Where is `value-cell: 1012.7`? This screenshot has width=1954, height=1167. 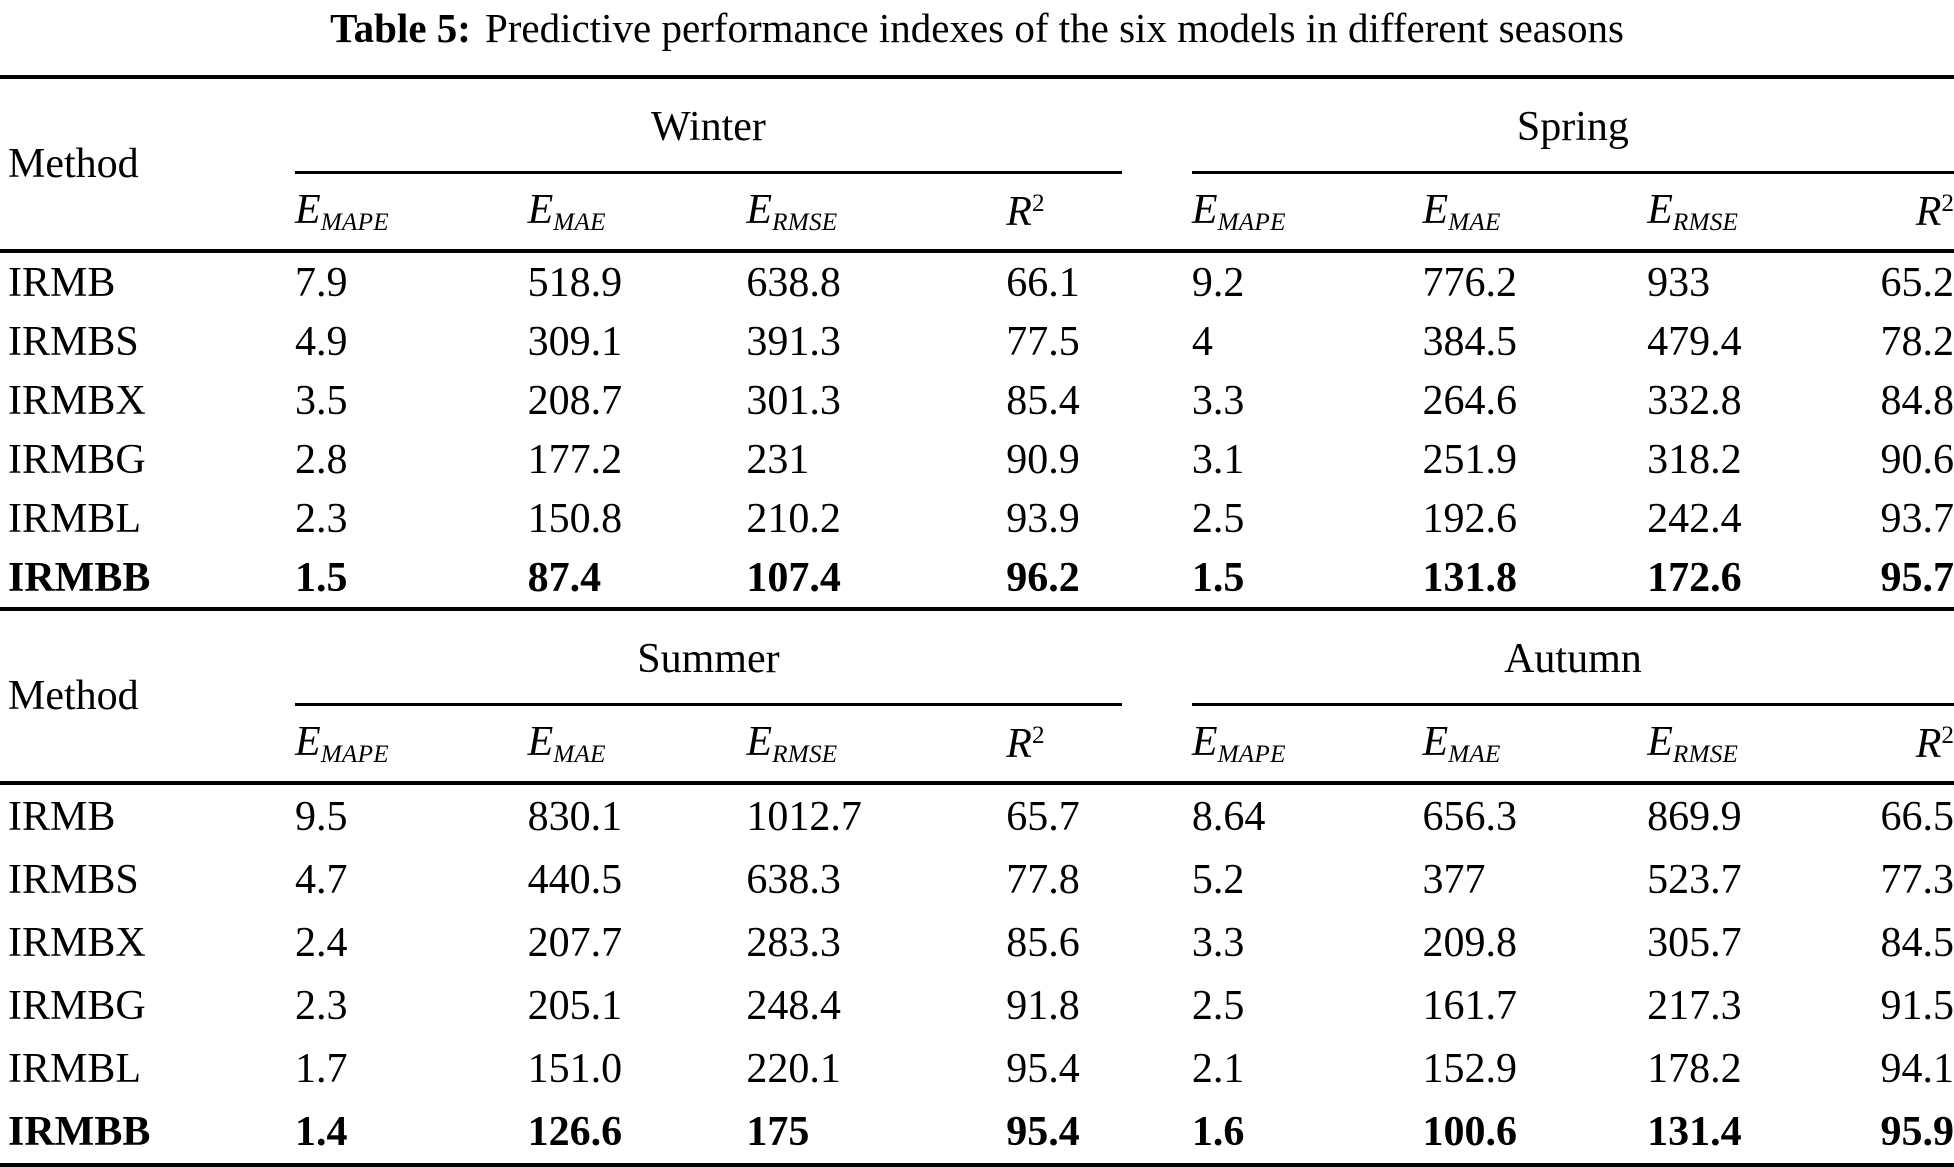 value-cell: 1012.7 is located at coordinates (804, 816).